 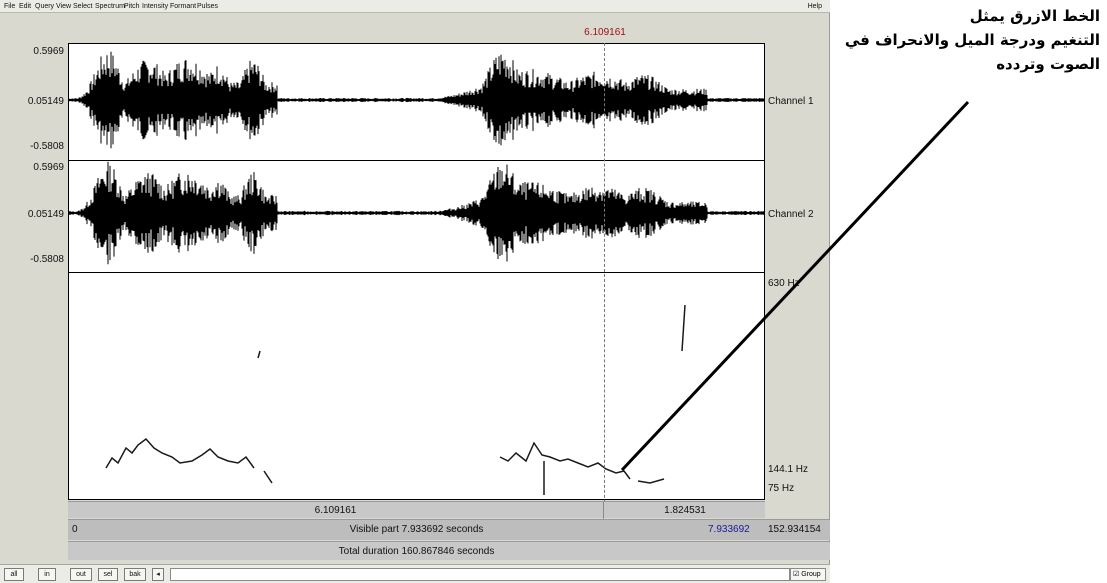 I want to click on pitch-separator, so click(x=416, y=272).